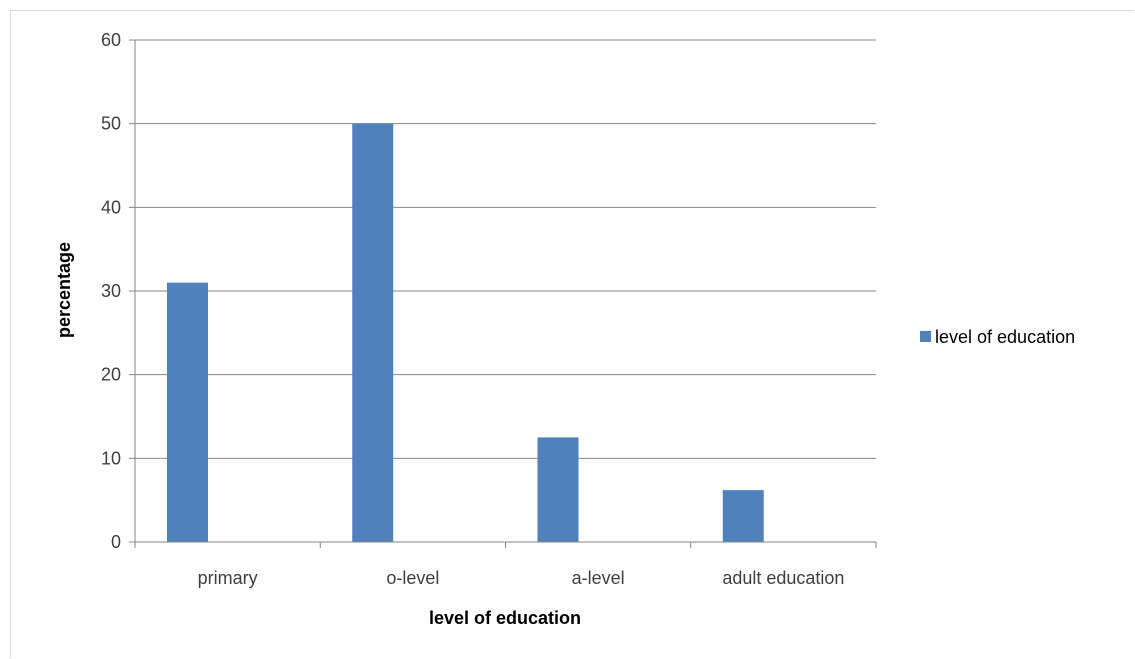 This screenshot has width=1135, height=659. I want to click on legend-label: level of education, so click(1005, 337).